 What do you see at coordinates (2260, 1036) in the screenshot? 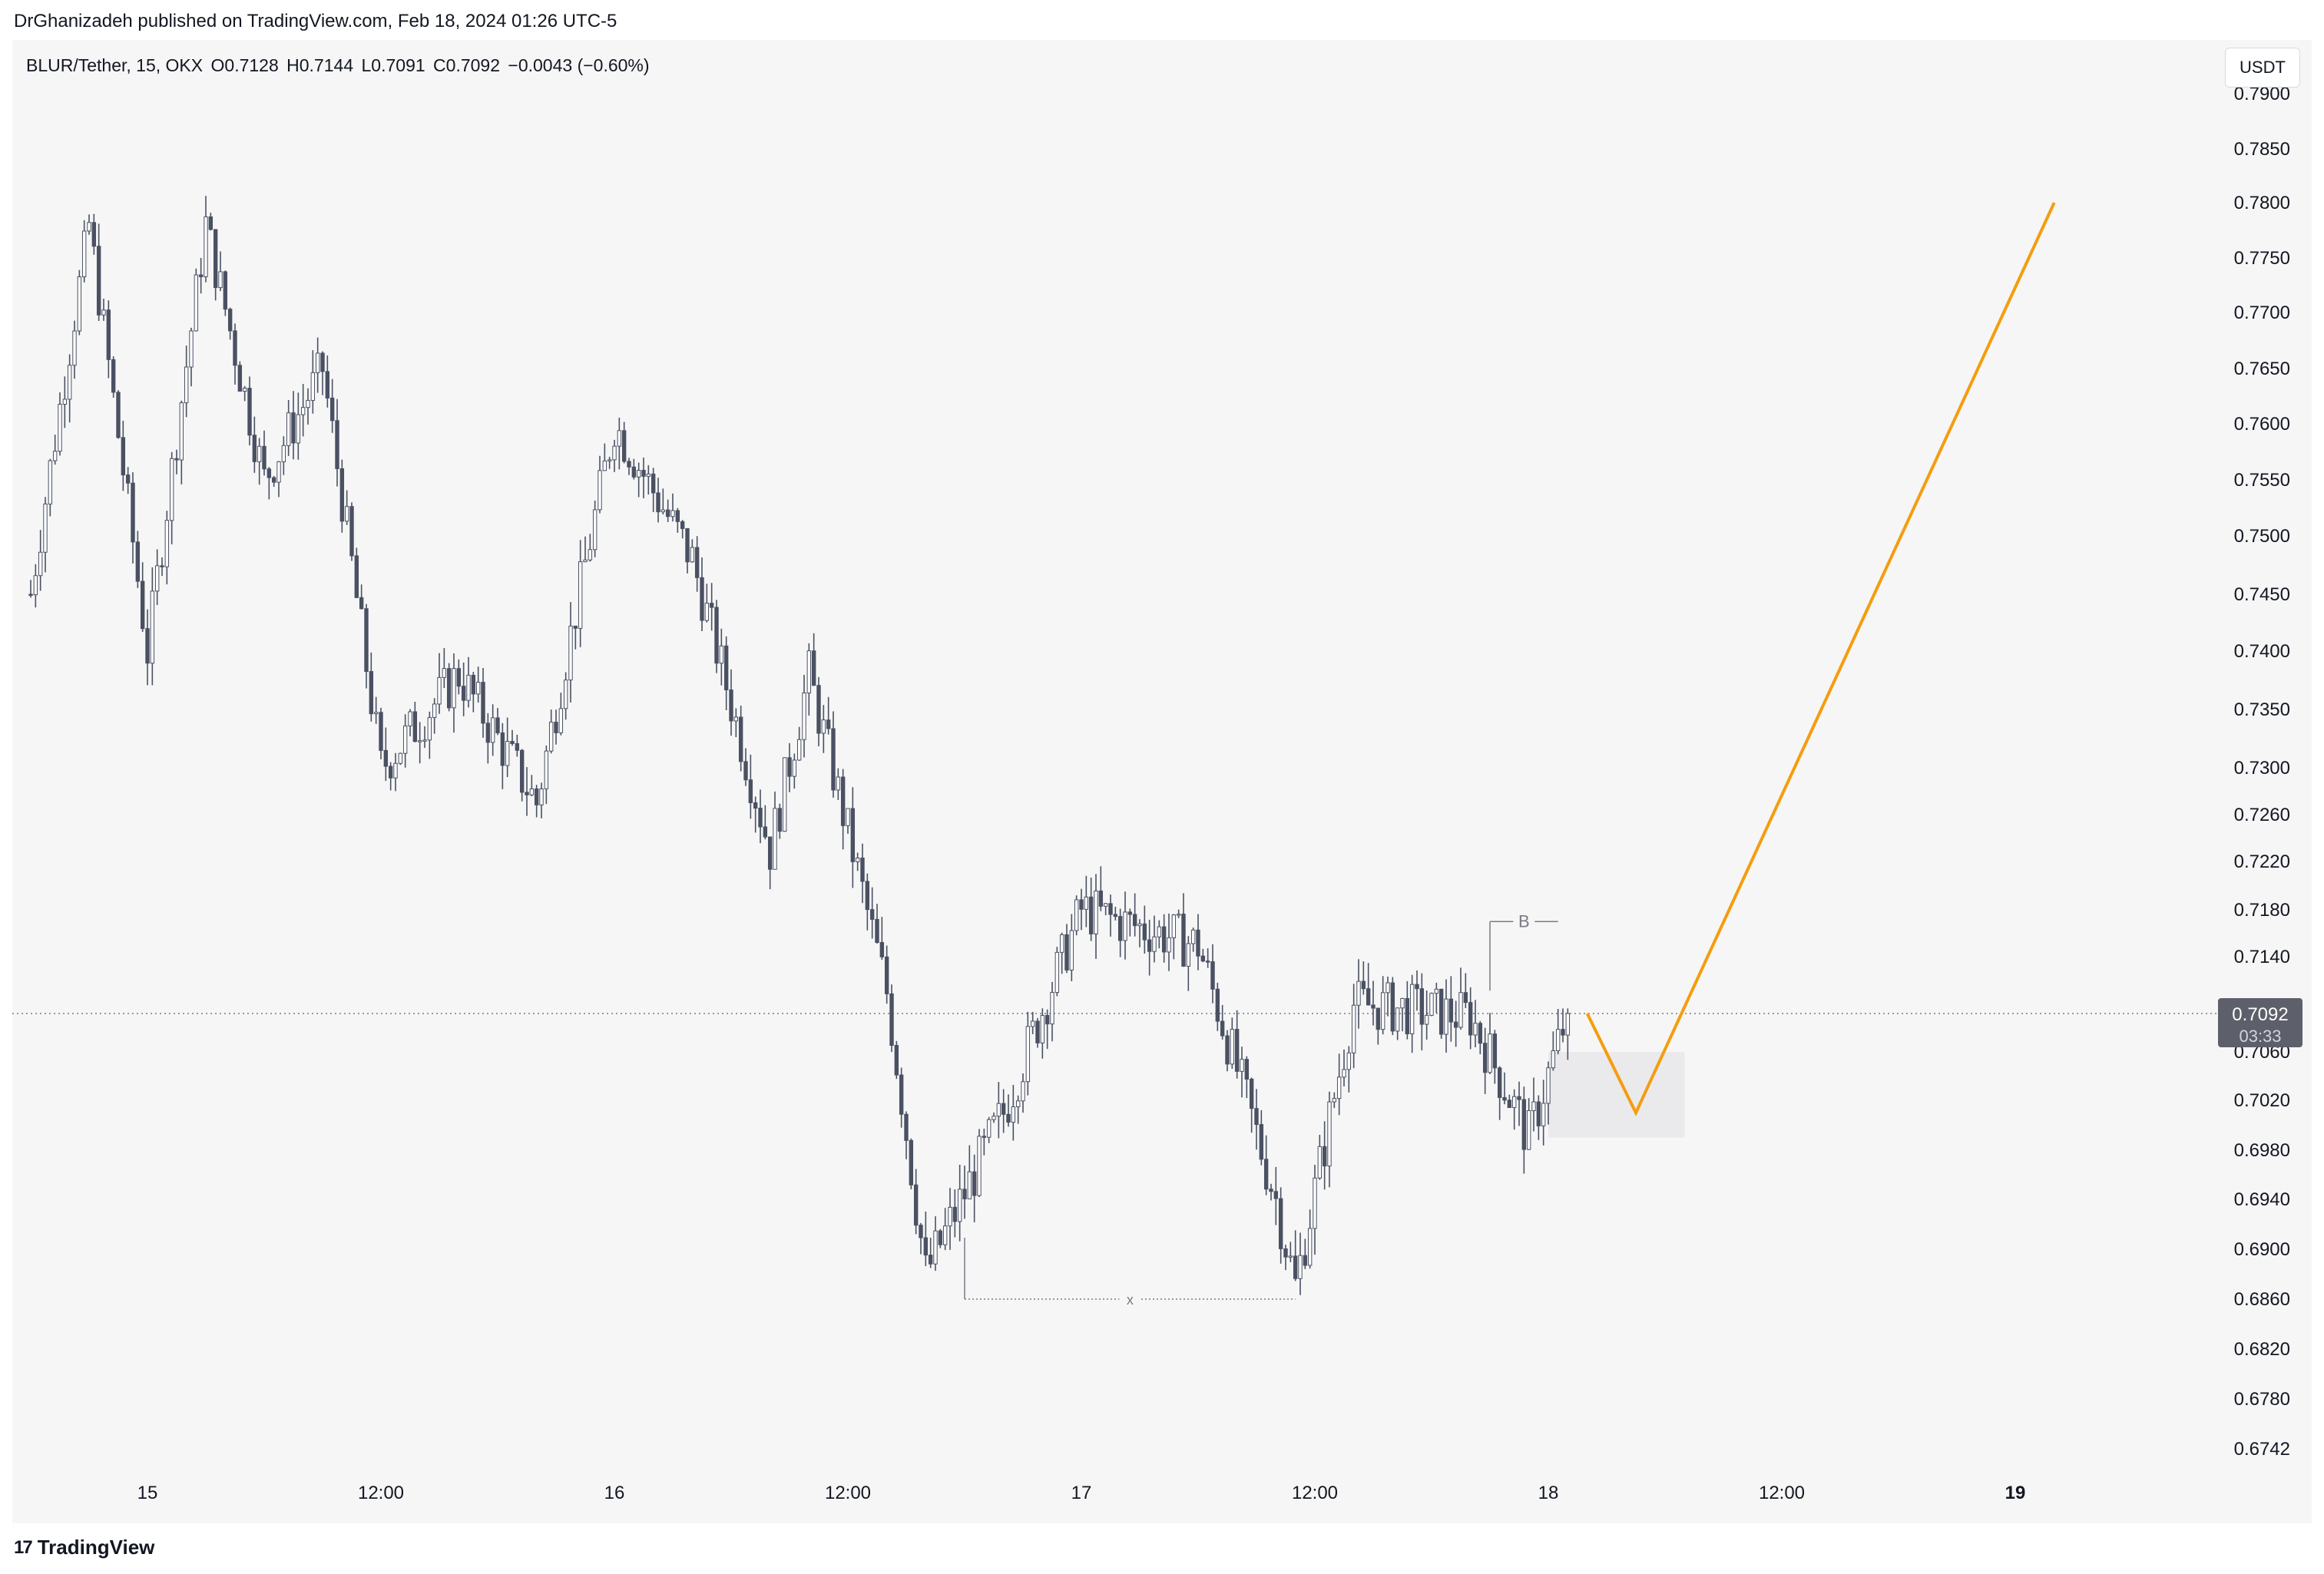
I see `bar-countdown: 03:33` at bounding box center [2260, 1036].